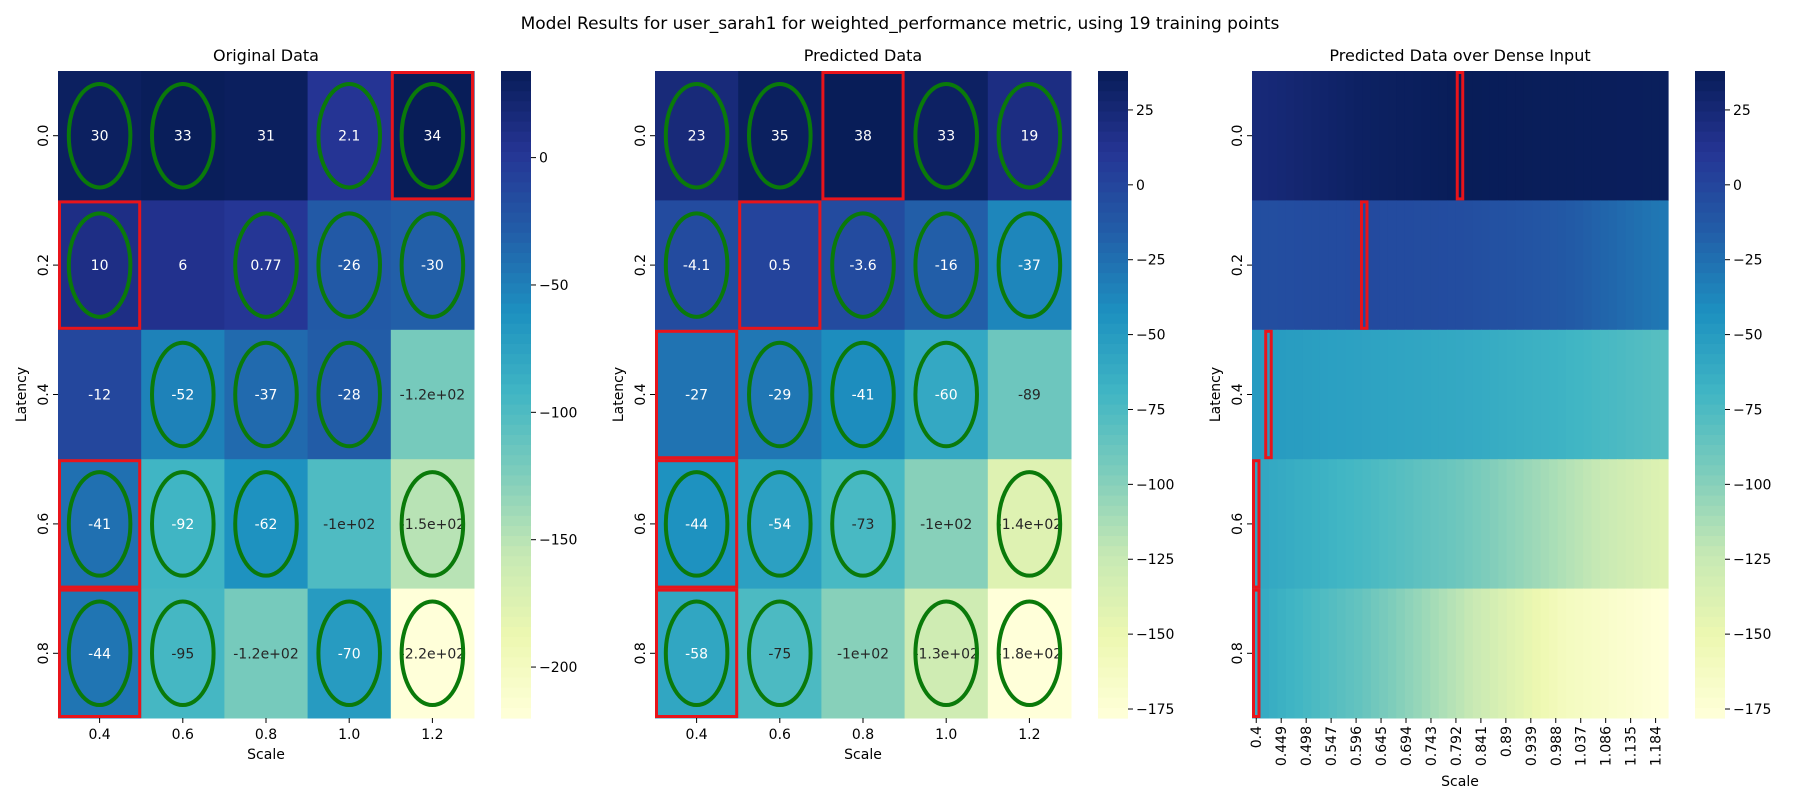 This screenshot has height=800, width=1800. Describe the element at coordinates (863, 654) in the screenshot. I see `cell-value-label: -1e+02` at that location.